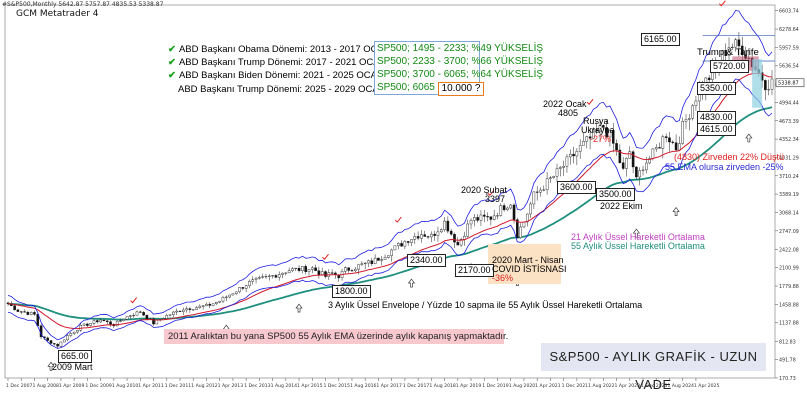  What do you see at coordinates (125, 386) in the screenshot?
I see `time-tick-label: 1 Aug 2010` at bounding box center [125, 386].